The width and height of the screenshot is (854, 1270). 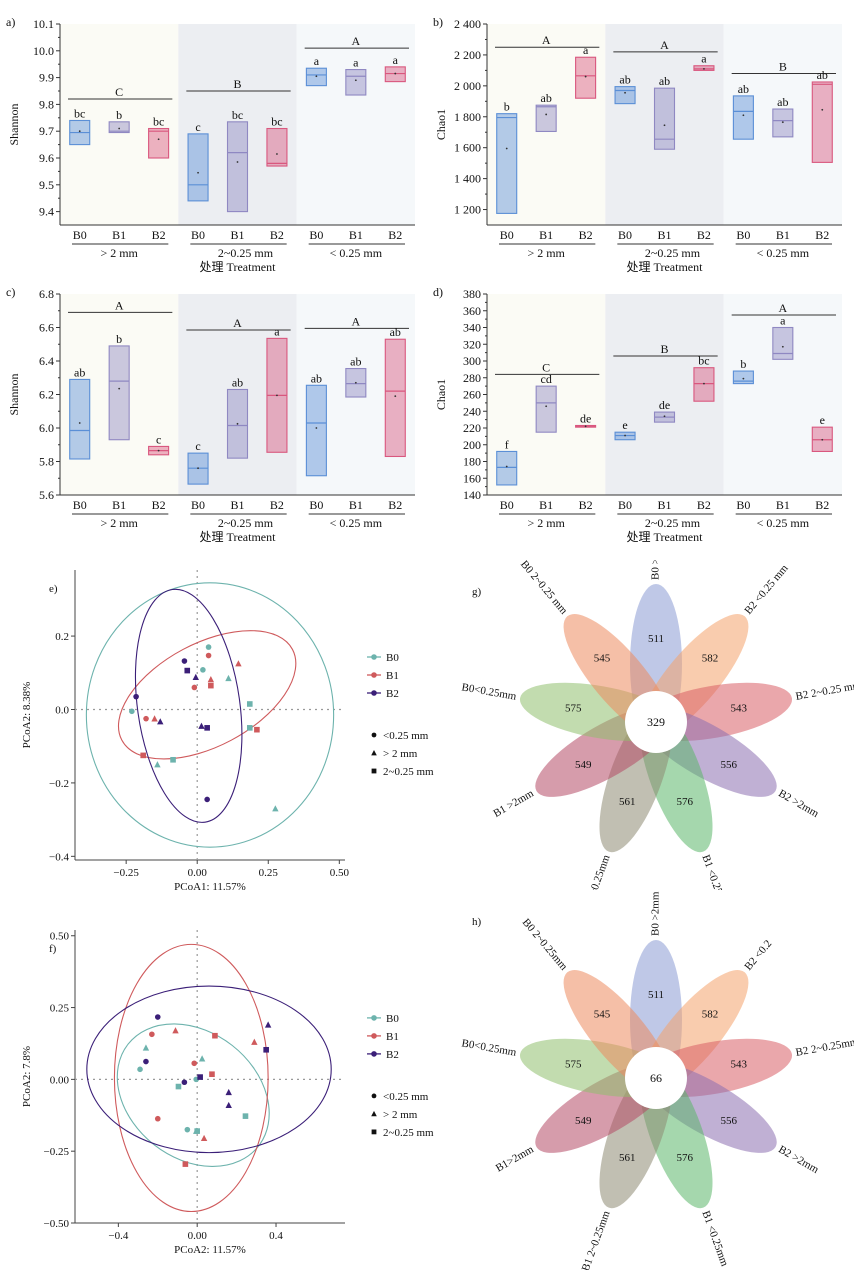 What do you see at coordinates (53, 949) in the screenshot?
I see `panel-label: f)` at bounding box center [53, 949].